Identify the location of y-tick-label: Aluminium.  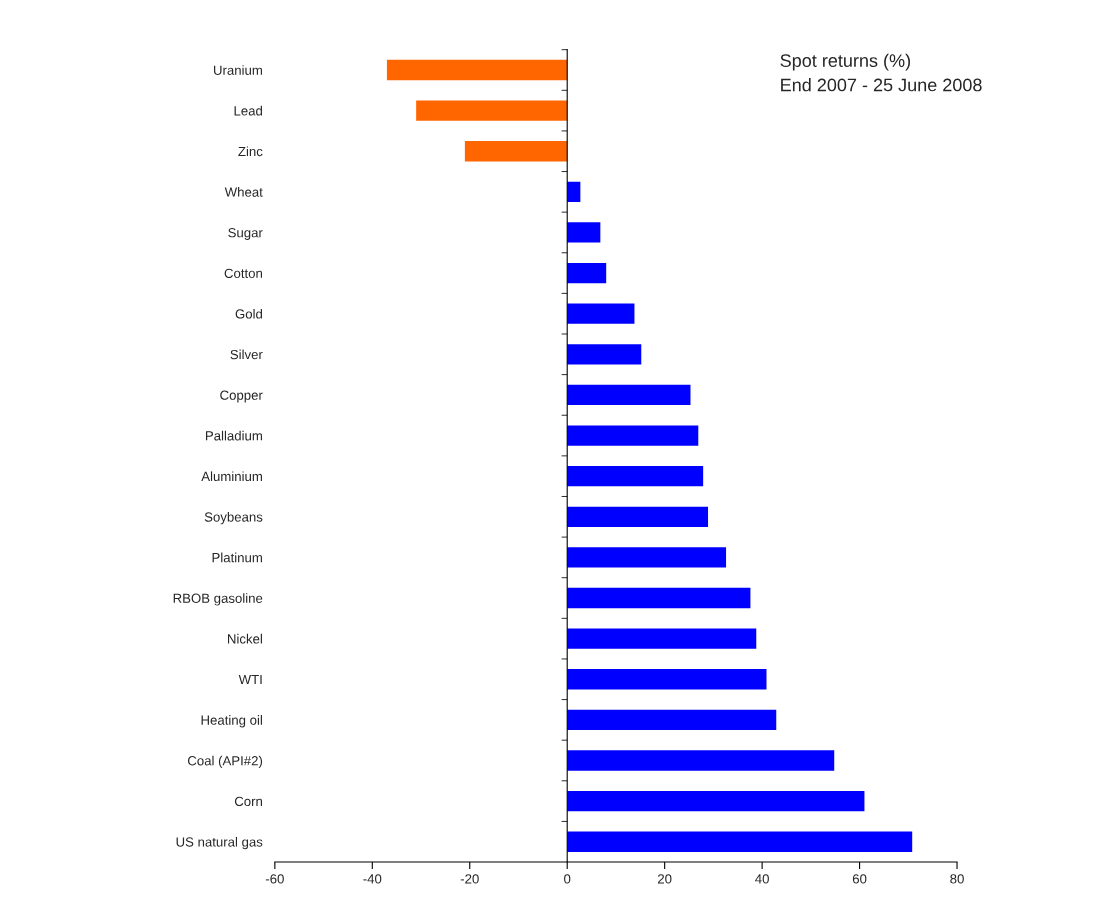
(231, 476).